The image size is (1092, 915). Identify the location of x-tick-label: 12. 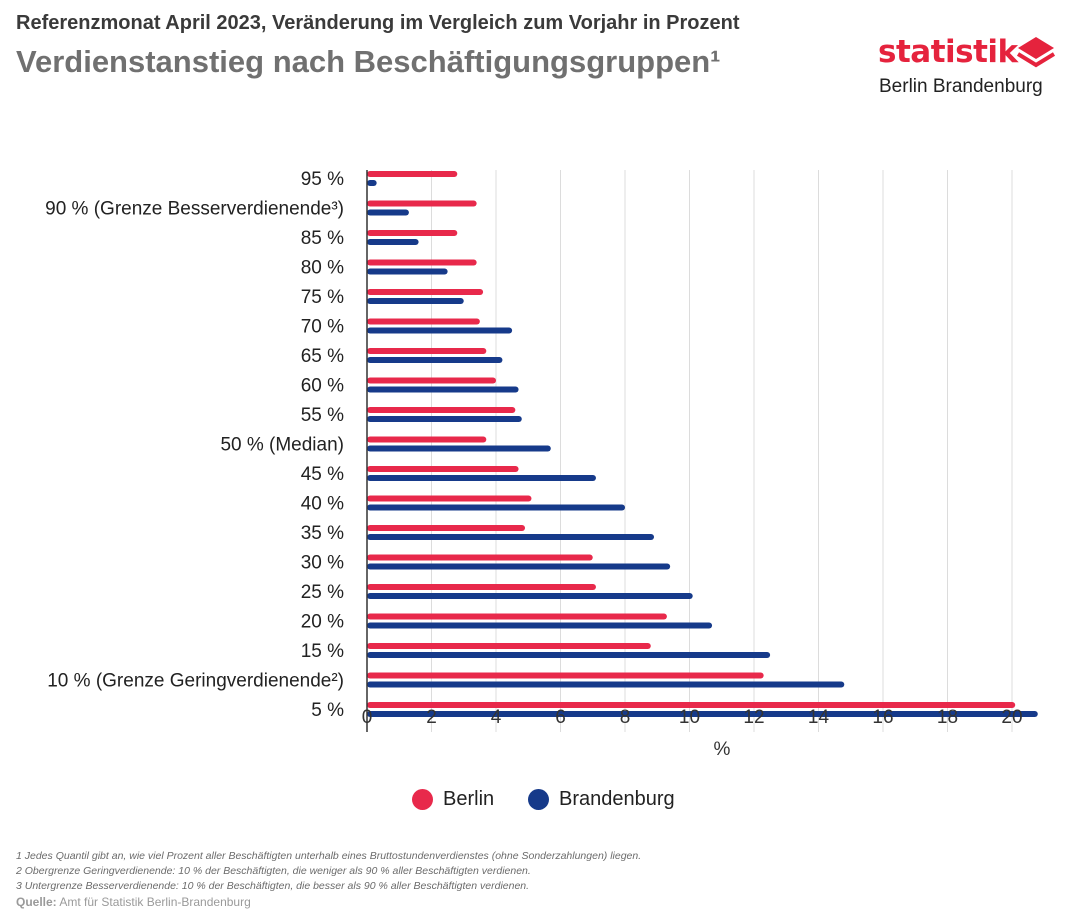
(753, 717).